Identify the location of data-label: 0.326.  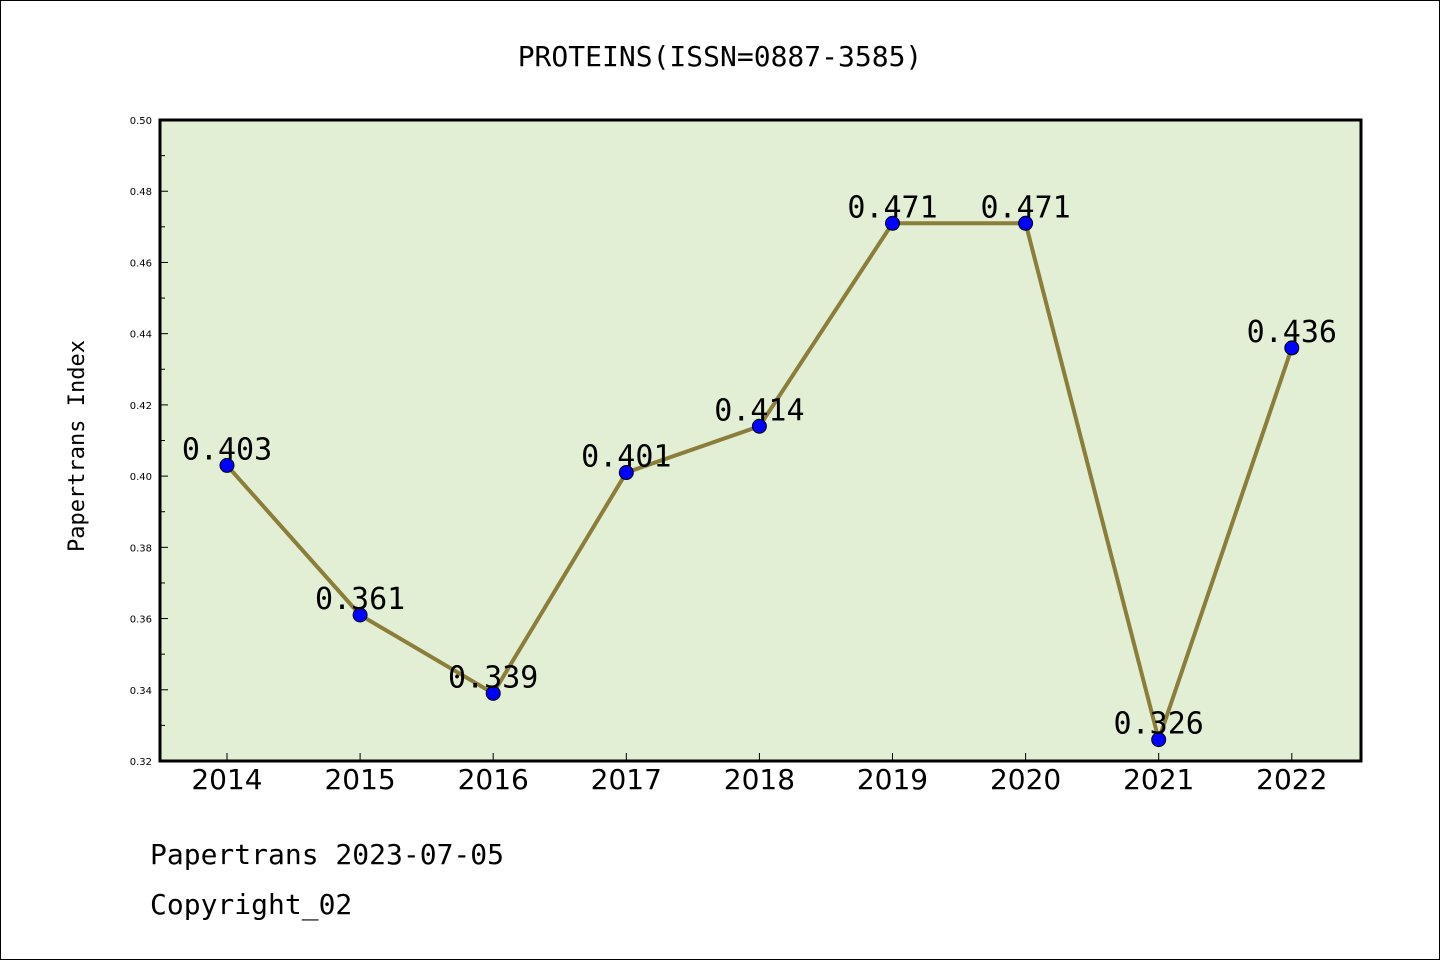
(1159, 724).